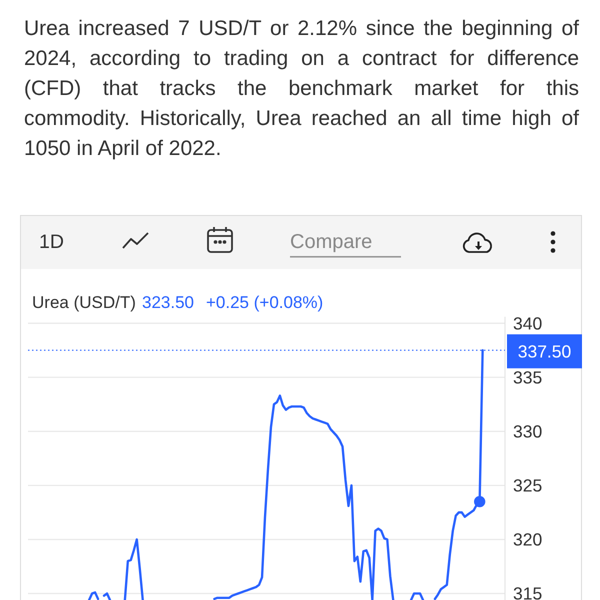 The height and width of the screenshot is (600, 600). I want to click on ref-line-label: 337.50, so click(545, 351).